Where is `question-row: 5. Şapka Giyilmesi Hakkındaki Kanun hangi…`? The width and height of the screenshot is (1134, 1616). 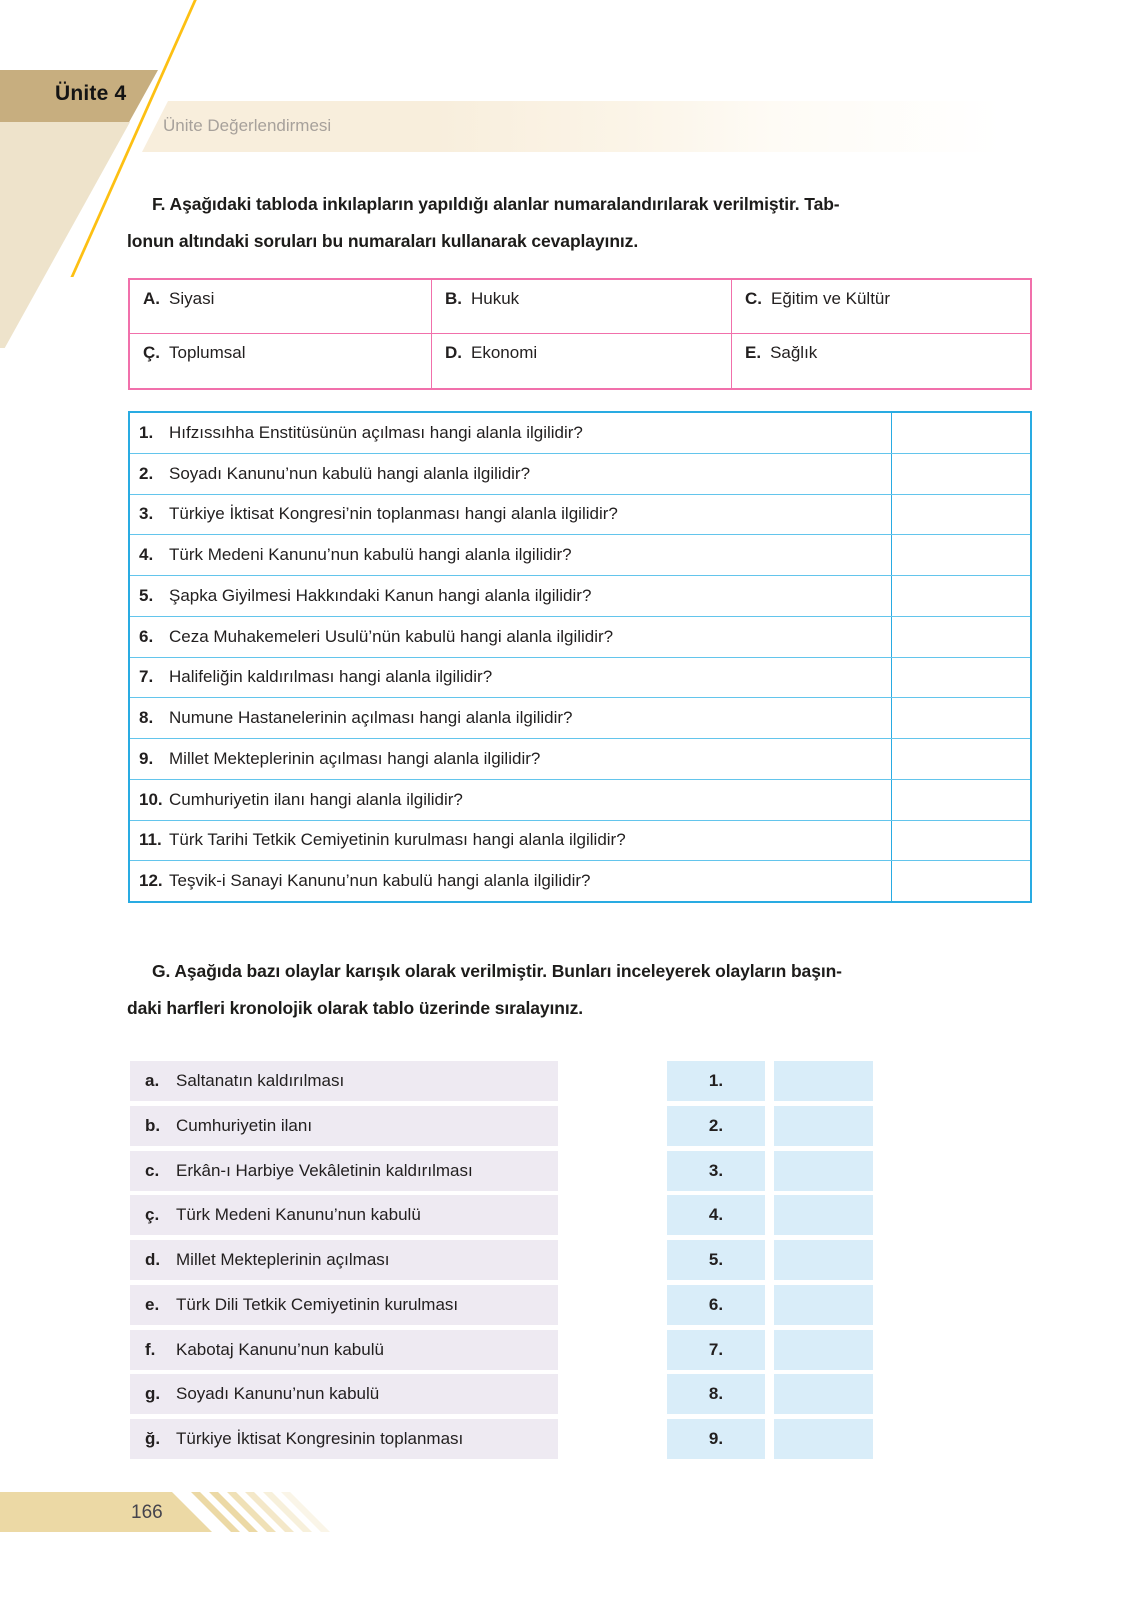
question-row: 5. Şapka Giyilmesi Hakkındaki Kanun hangi… is located at coordinates (580, 596).